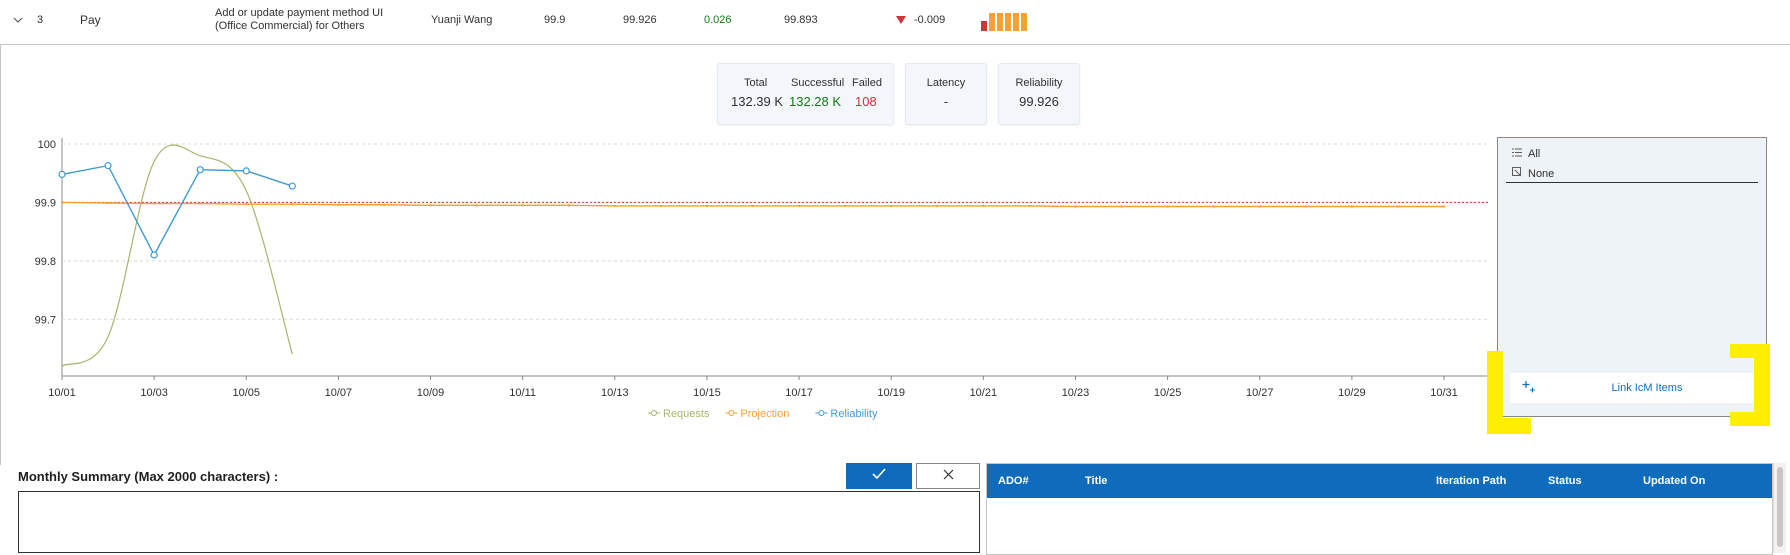 This screenshot has width=1790, height=555. Describe the element at coordinates (177, 210) in the screenshot. I see `series-line-reliability` at that location.